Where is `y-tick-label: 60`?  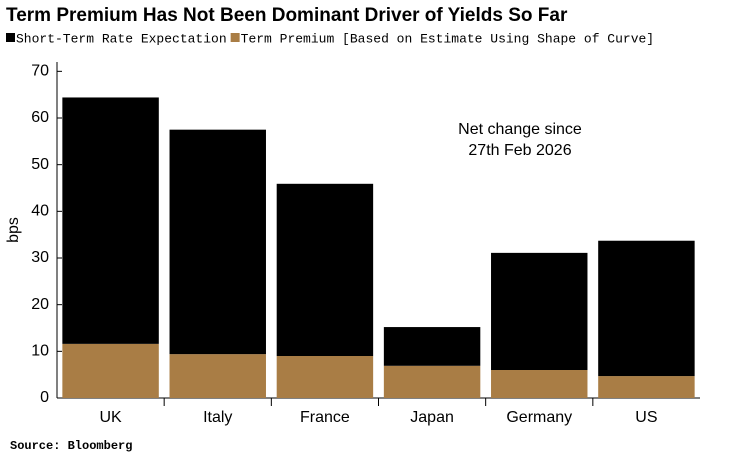
y-tick-label: 60 is located at coordinates (40, 117).